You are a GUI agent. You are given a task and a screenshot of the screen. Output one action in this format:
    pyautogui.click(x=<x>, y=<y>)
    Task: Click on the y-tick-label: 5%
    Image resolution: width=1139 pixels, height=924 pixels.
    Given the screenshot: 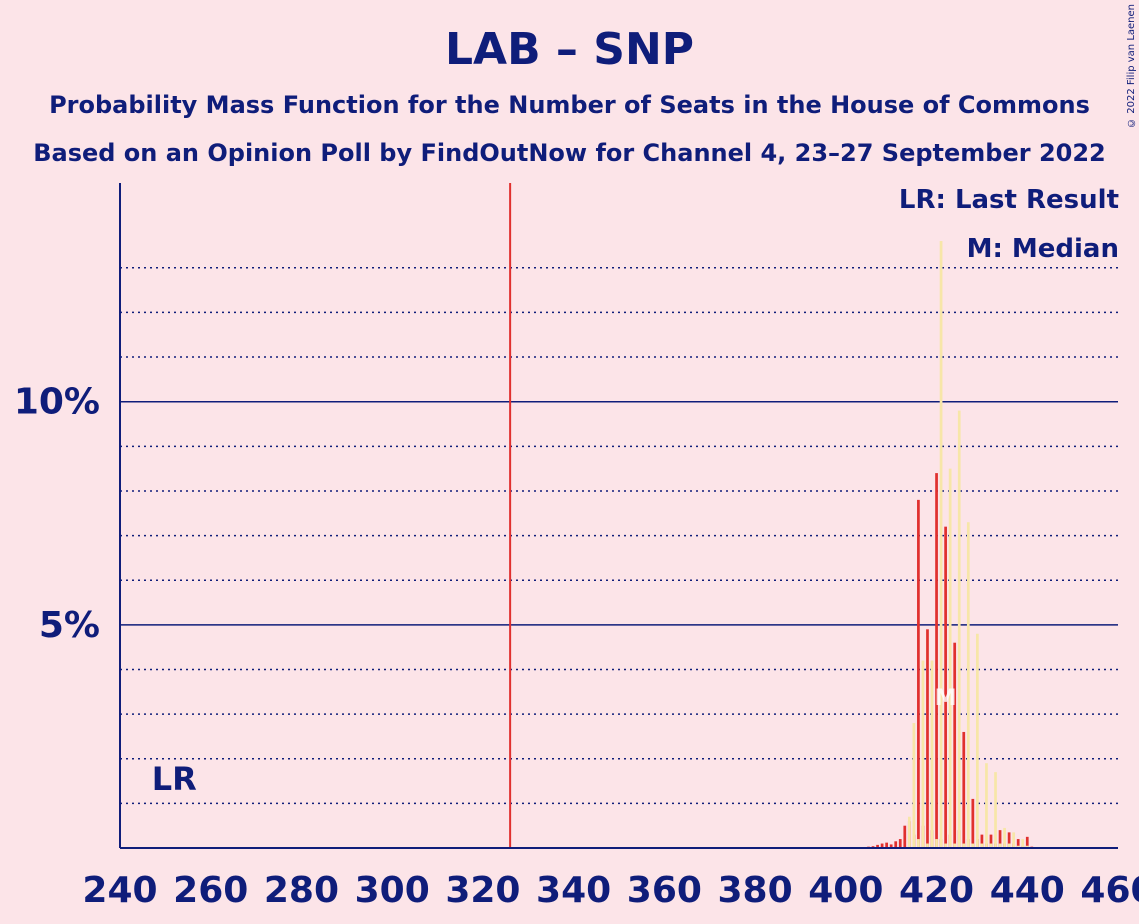 What is the action you would take?
    pyautogui.click(x=69, y=625)
    